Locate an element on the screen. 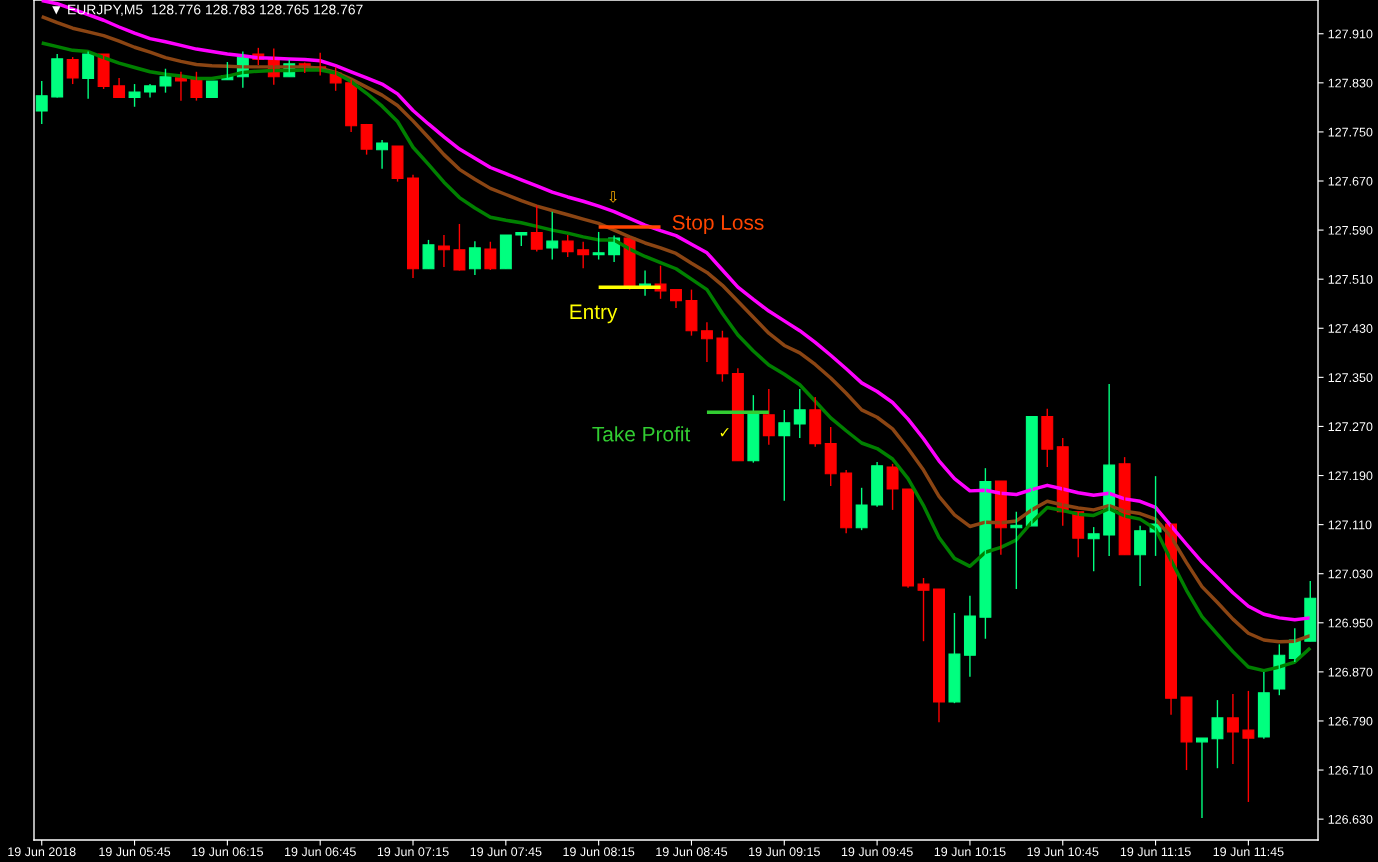 The width and height of the screenshot is (1378, 862). x-tick-label: 19 Jun 08:15 is located at coordinates (599, 852).